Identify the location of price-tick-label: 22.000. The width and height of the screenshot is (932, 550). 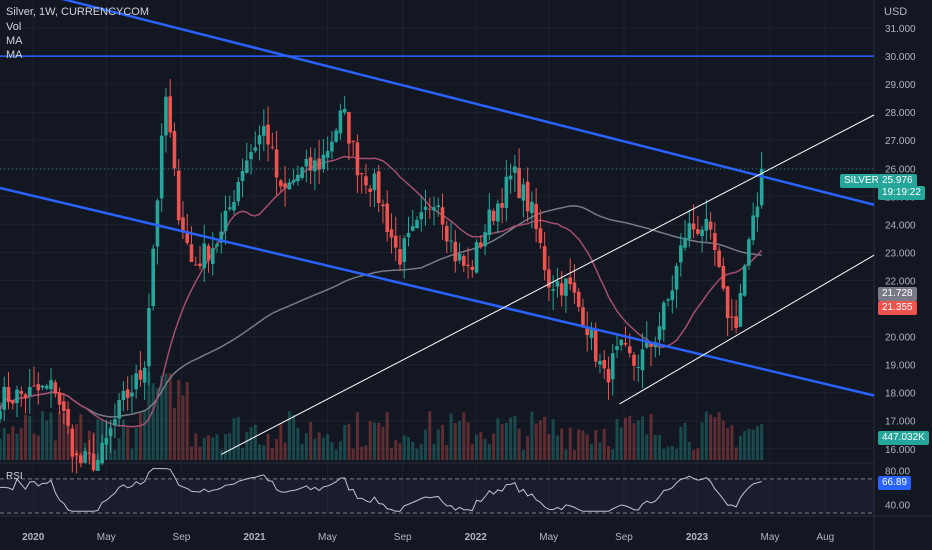
(900, 281).